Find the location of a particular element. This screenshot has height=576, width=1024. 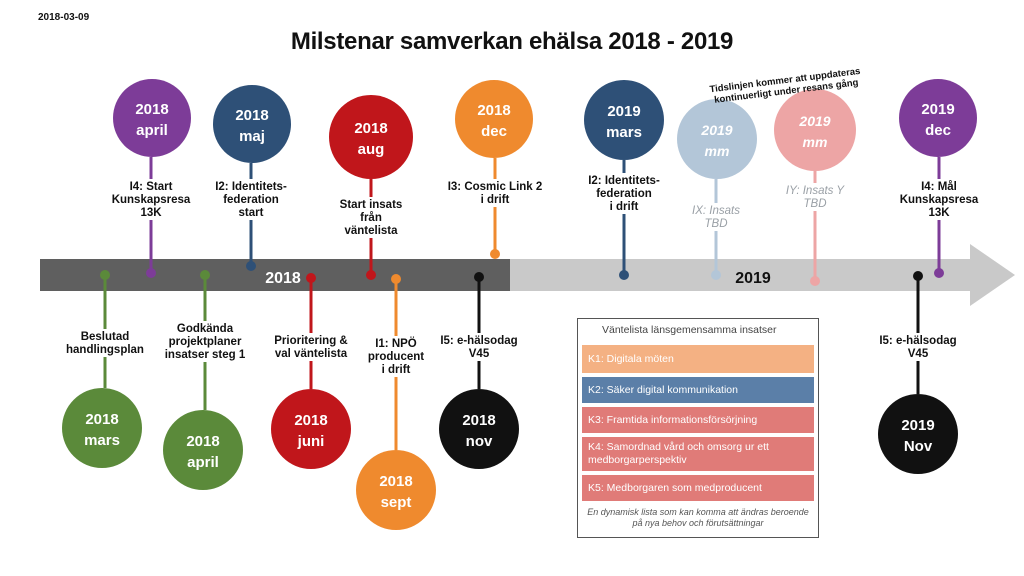

milestone-label: producent is located at coordinates (396, 357).